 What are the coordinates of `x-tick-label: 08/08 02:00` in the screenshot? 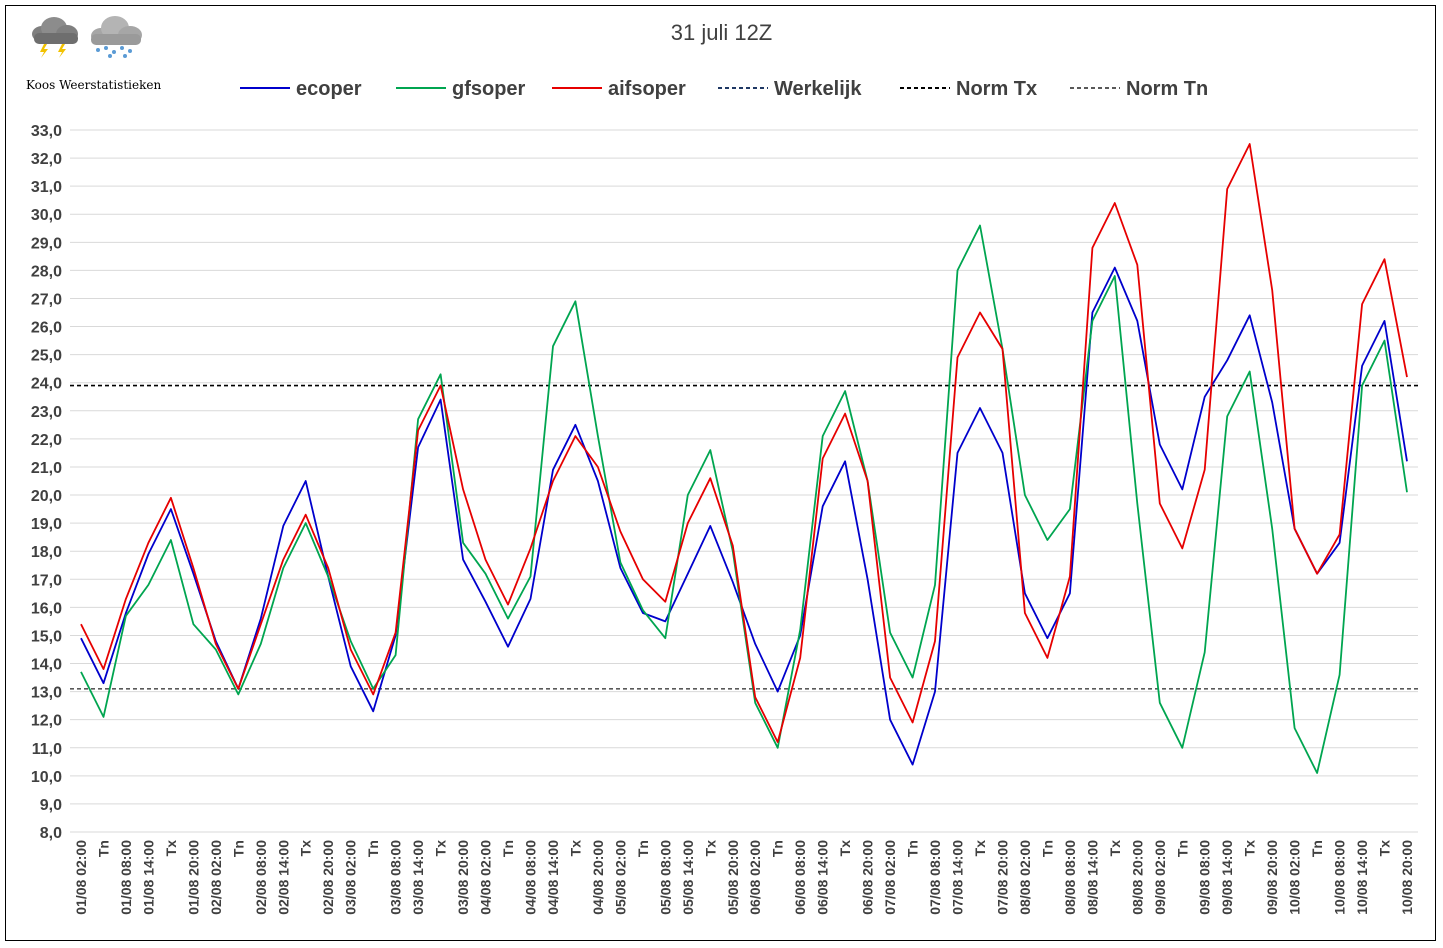 It's located at (1025, 877).